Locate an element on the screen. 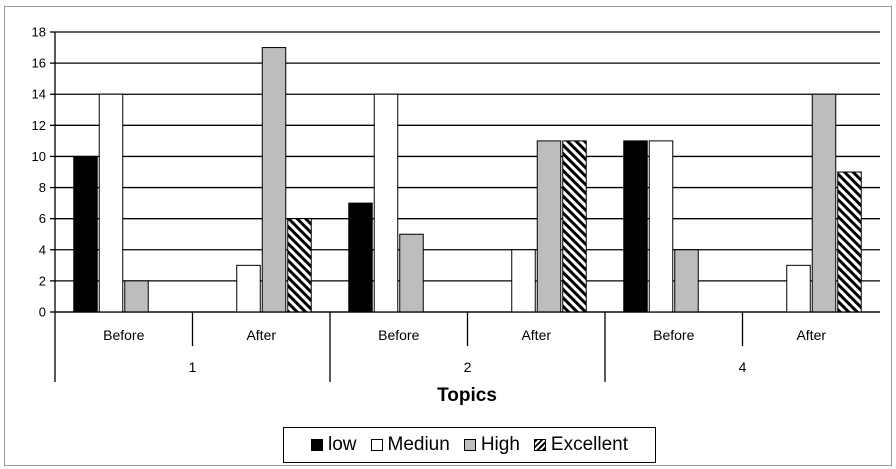 The height and width of the screenshot is (469, 896). legend-swatch-high is located at coordinates (469, 445).